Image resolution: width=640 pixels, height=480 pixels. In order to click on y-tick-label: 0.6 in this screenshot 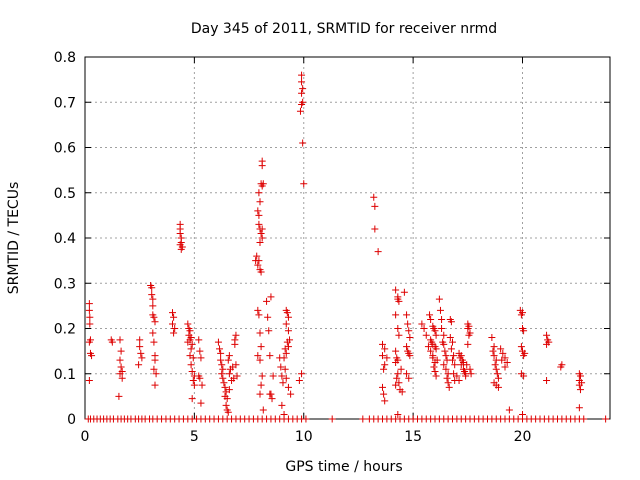, I will do `click(65, 149)`.